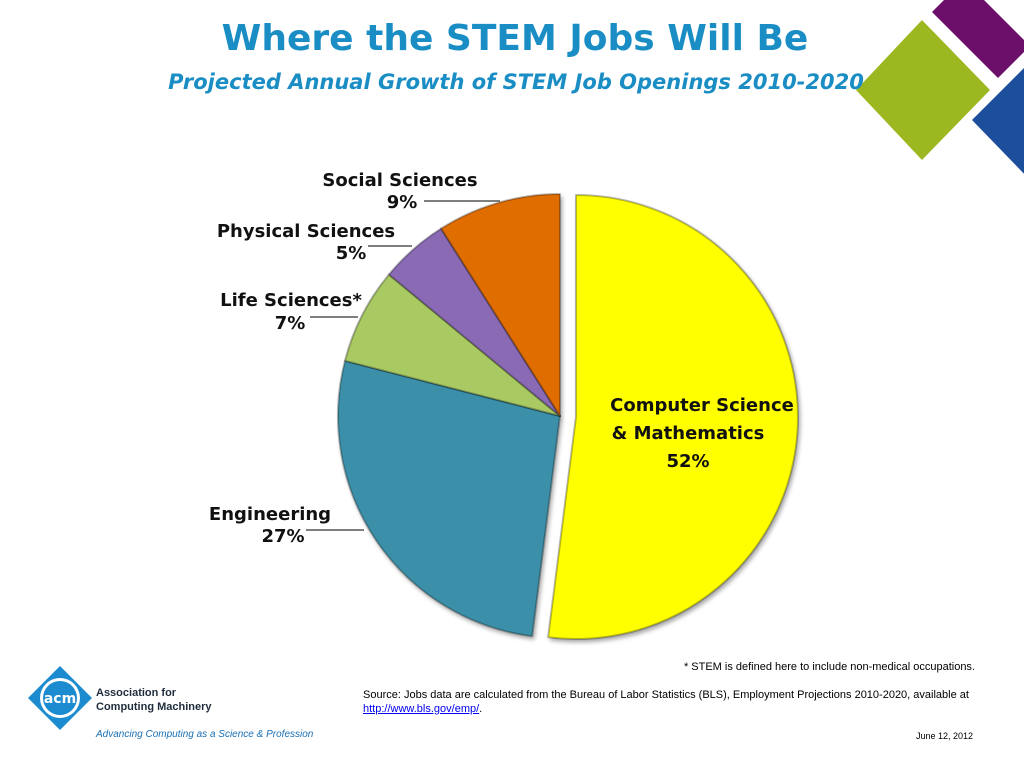 This screenshot has height=768, width=1024. What do you see at coordinates (351, 253) in the screenshot?
I see `label-physical-pct: 5%` at bounding box center [351, 253].